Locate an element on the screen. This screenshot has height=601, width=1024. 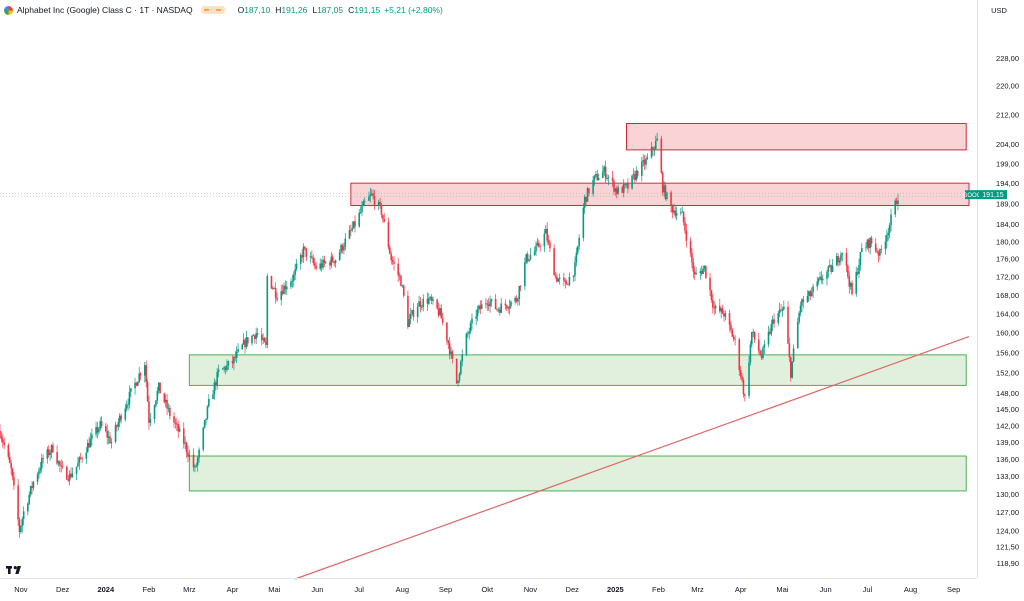
x-tick-label: Dez is located at coordinates (63, 589).